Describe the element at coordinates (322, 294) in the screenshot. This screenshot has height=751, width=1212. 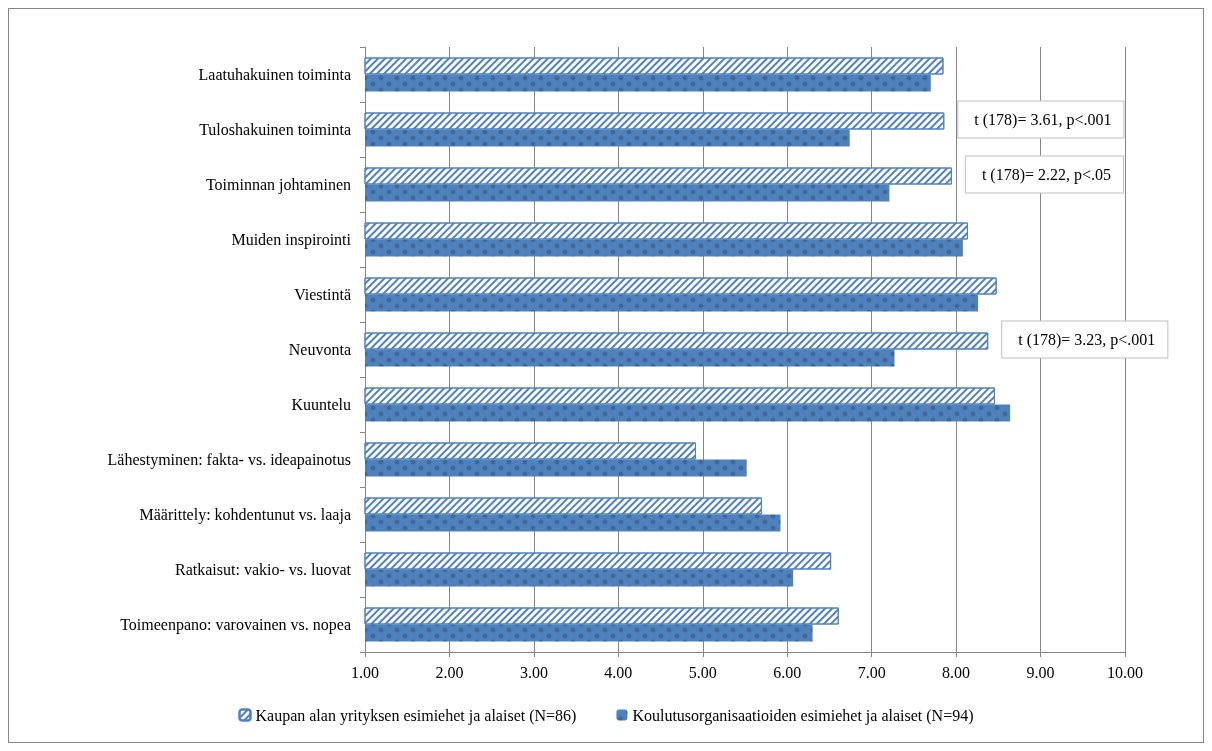
I see `y-tick-label: Viestintä` at that location.